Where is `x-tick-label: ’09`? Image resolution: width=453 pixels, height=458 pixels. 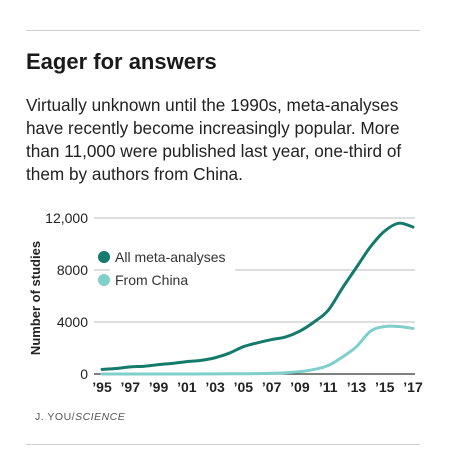
x-tick-label: ’09 is located at coordinates (300, 387).